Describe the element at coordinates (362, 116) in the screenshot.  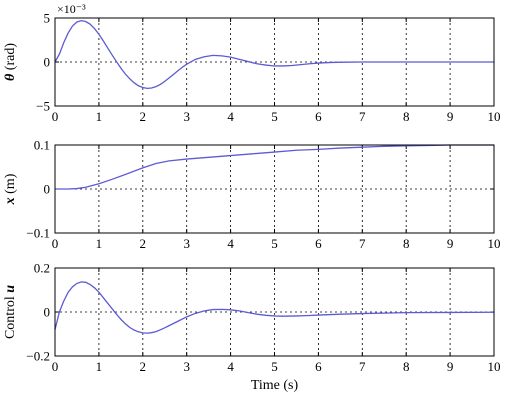
I see `panel-1-xtick-label: 7` at that location.